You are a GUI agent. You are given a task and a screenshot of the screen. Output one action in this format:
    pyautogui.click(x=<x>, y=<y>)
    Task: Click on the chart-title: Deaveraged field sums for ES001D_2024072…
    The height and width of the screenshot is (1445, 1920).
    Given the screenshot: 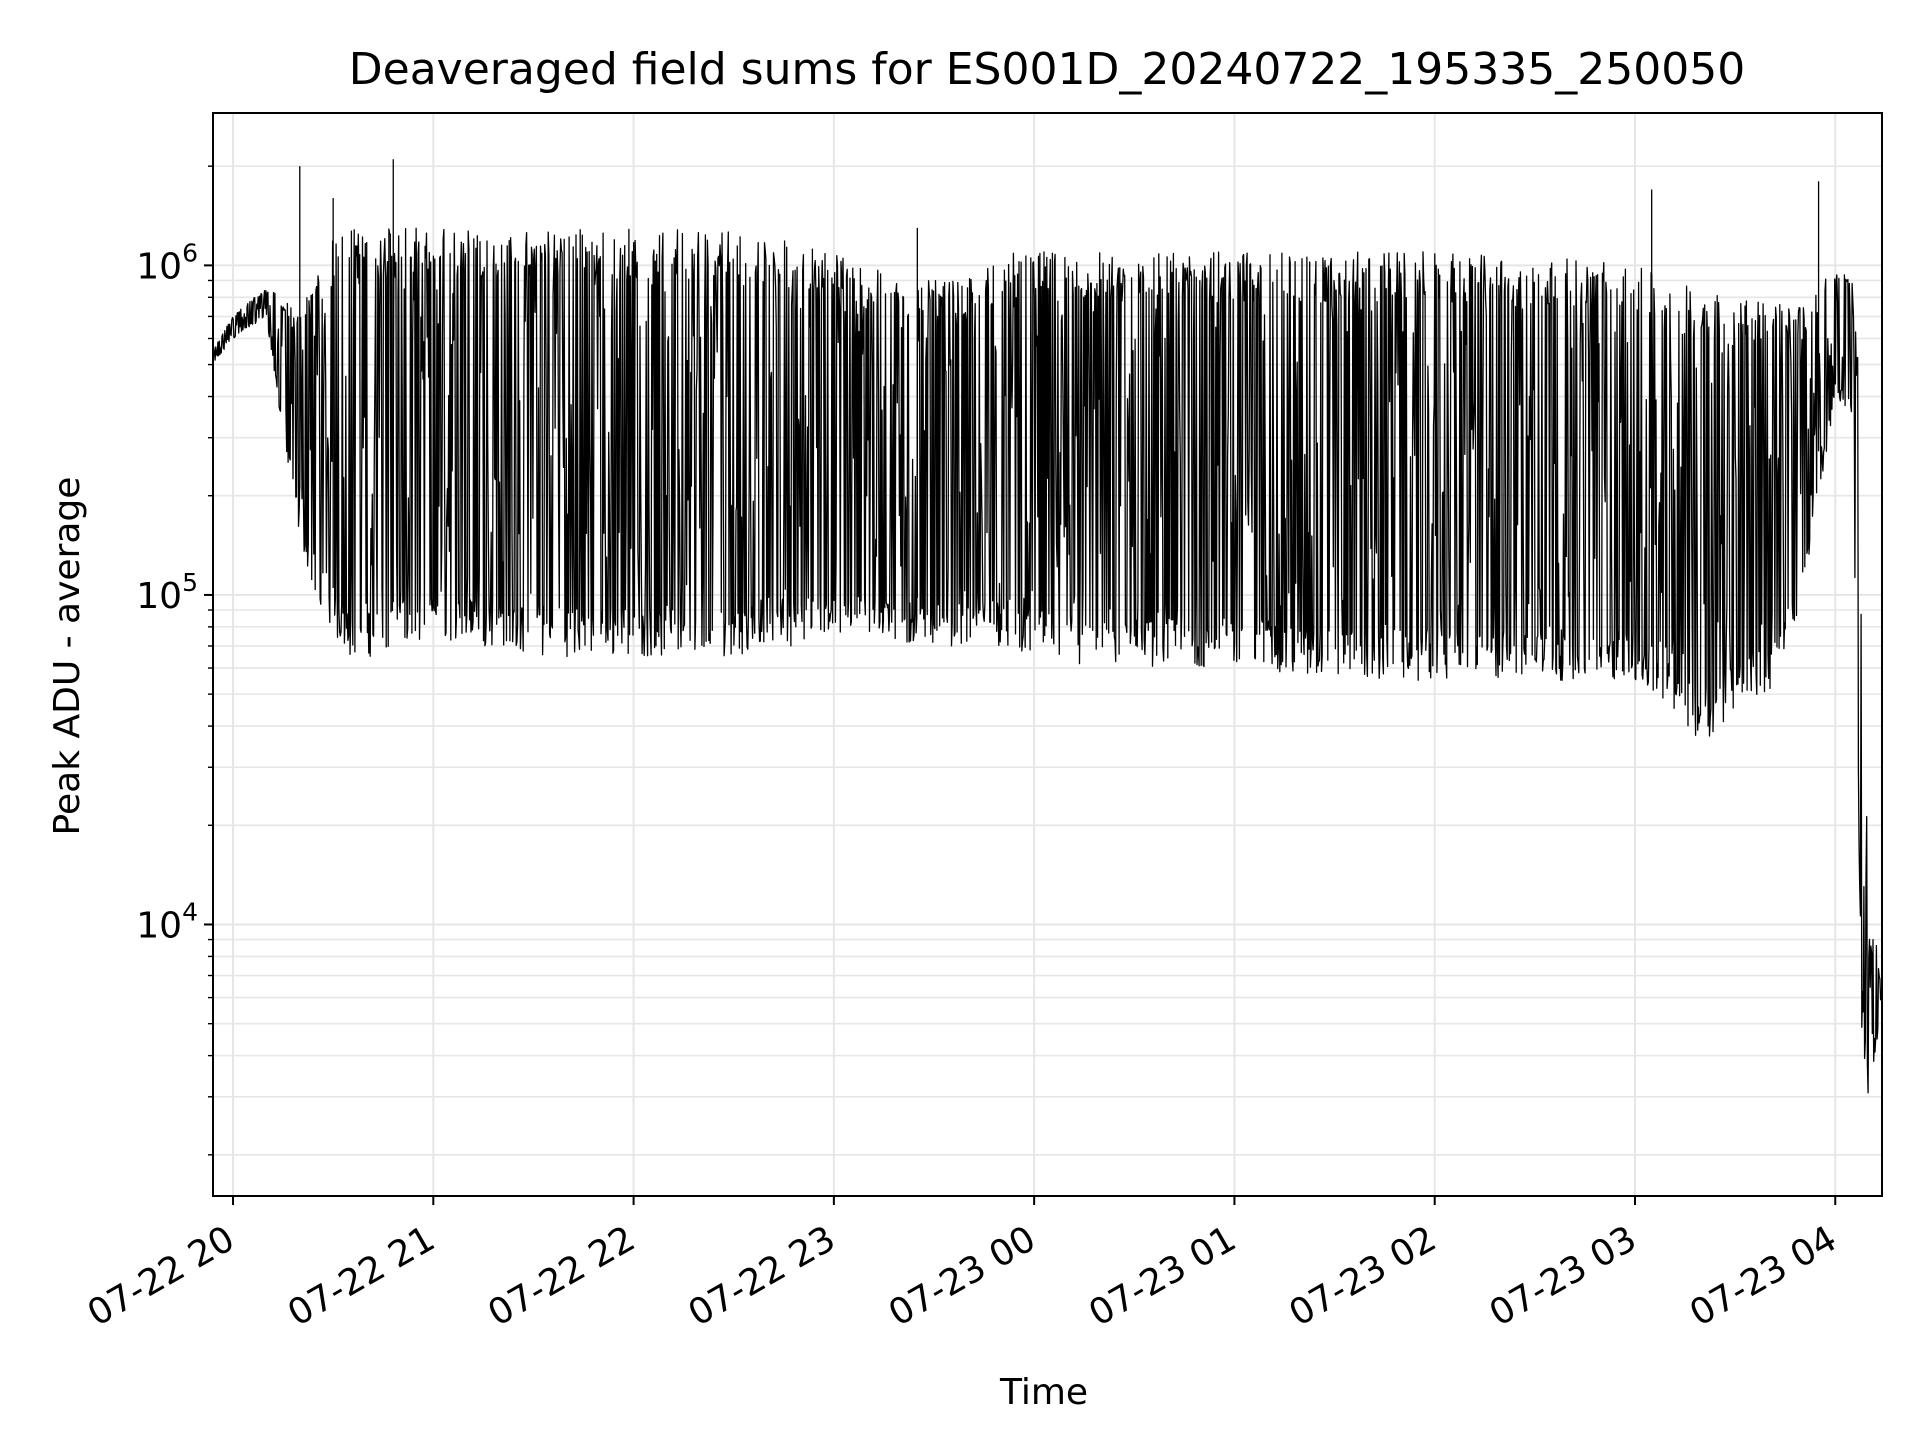 What is the action you would take?
    pyautogui.click(x=1047, y=69)
    